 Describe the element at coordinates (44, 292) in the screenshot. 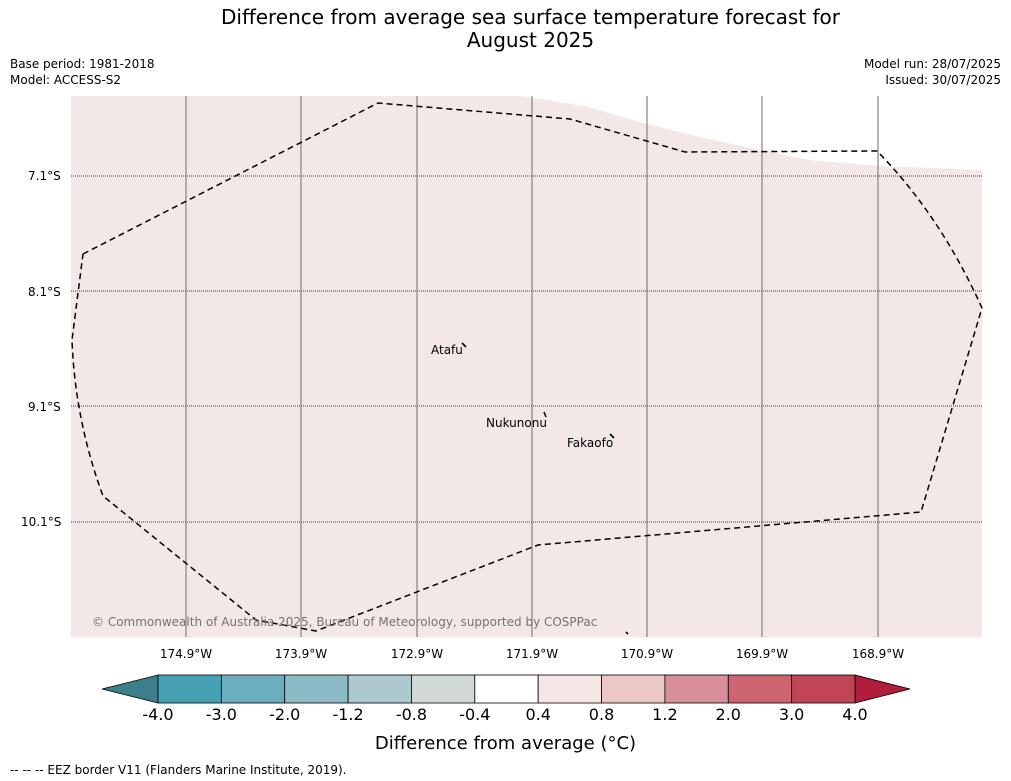

I see `lat-label-8-1: 8.1°S` at that location.